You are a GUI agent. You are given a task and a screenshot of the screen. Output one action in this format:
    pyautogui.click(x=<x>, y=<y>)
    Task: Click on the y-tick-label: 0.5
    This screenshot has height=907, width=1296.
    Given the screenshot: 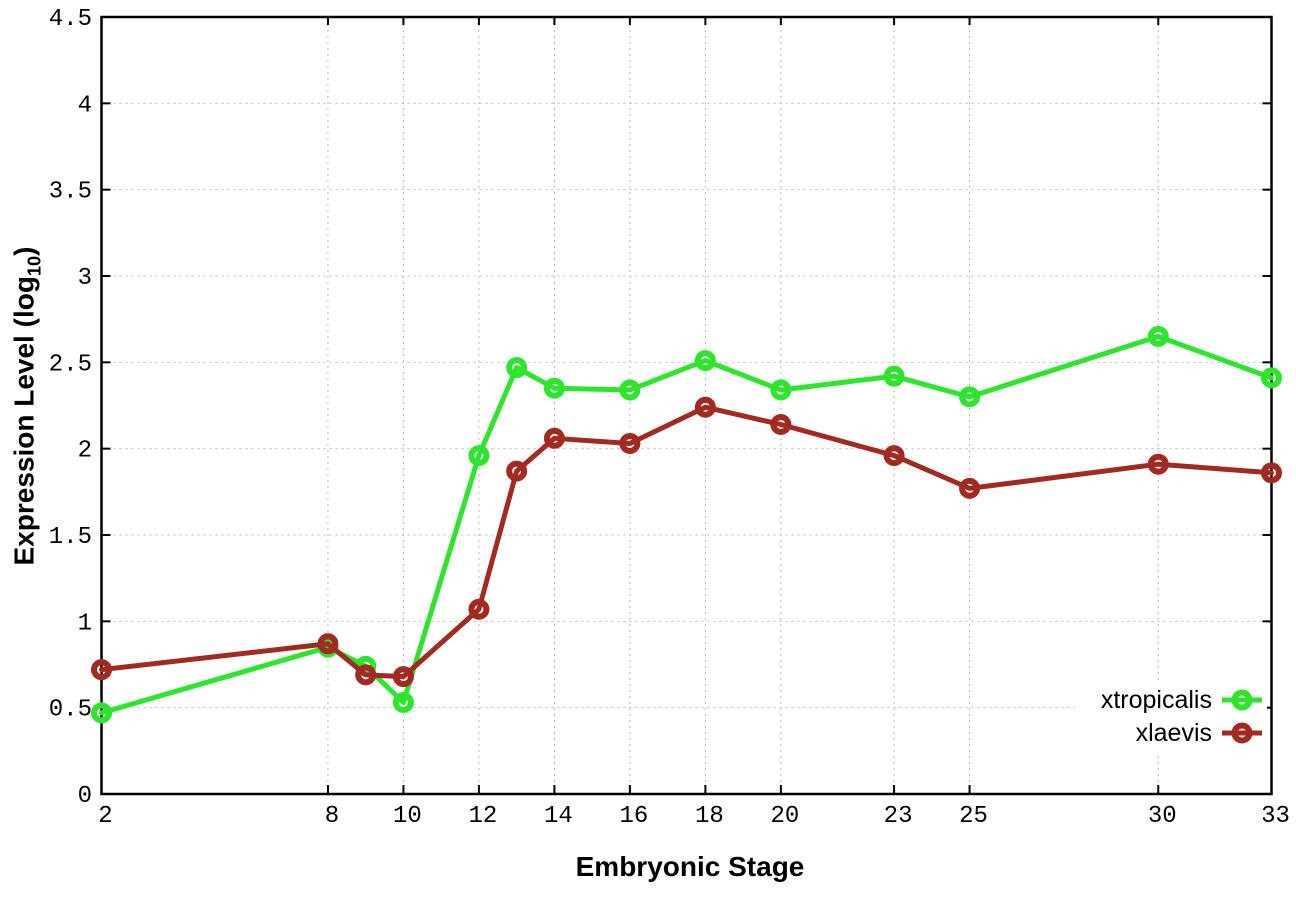 What is the action you would take?
    pyautogui.click(x=70, y=710)
    